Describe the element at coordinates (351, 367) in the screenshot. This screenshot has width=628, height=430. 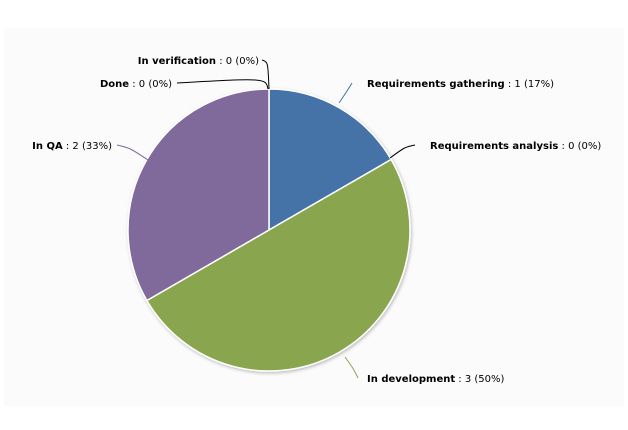
I see `connector-in-development` at that location.